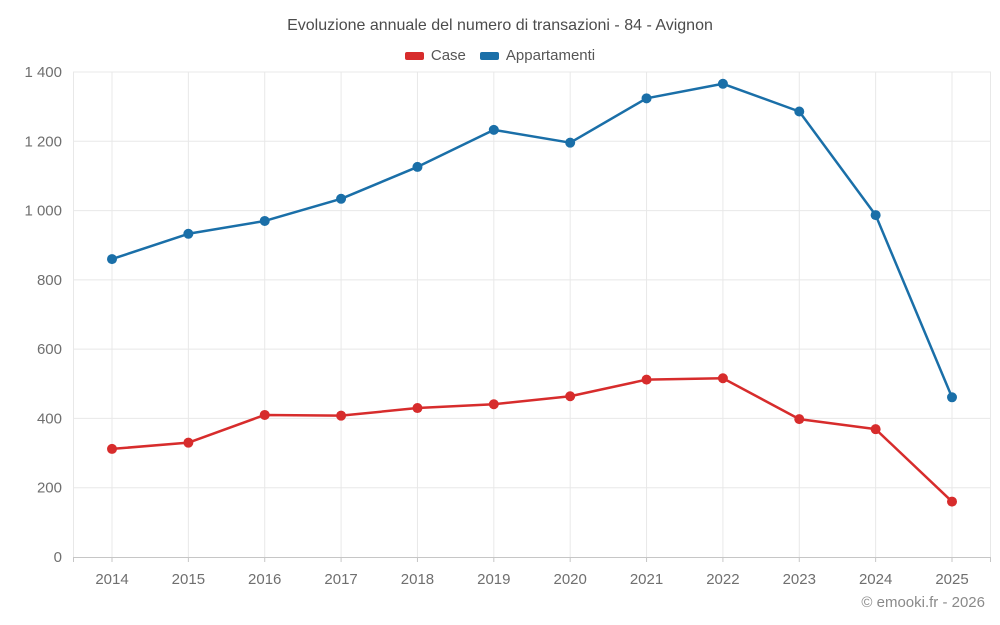  Describe the element at coordinates (923, 602) in the screenshot. I see `copyright-text: © emooki.fr - 2026` at that location.